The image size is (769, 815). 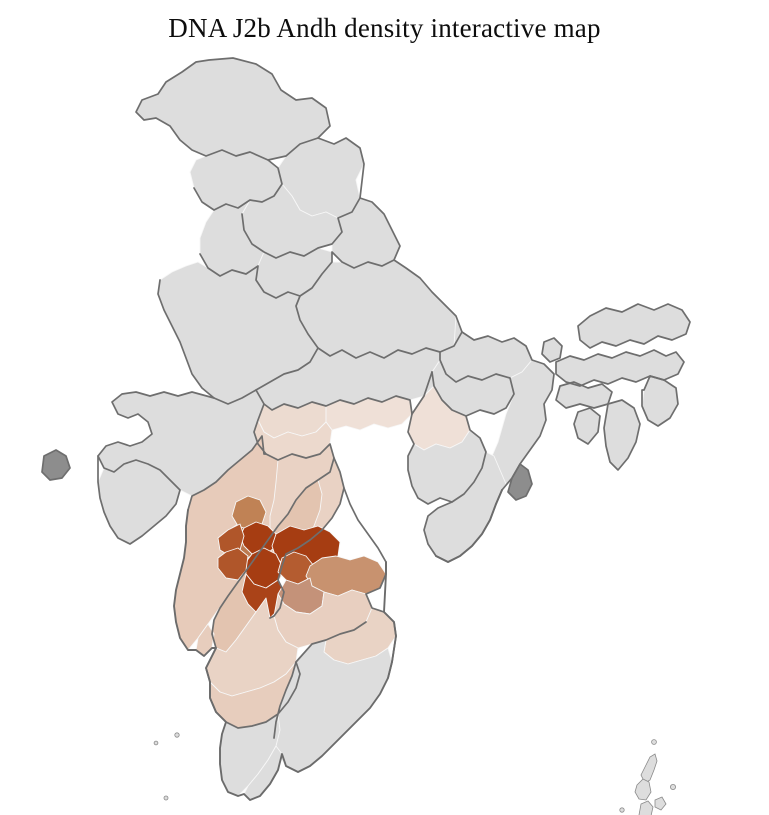 I want to click on region-group-madhya-pradesh, so click(x=362, y=404).